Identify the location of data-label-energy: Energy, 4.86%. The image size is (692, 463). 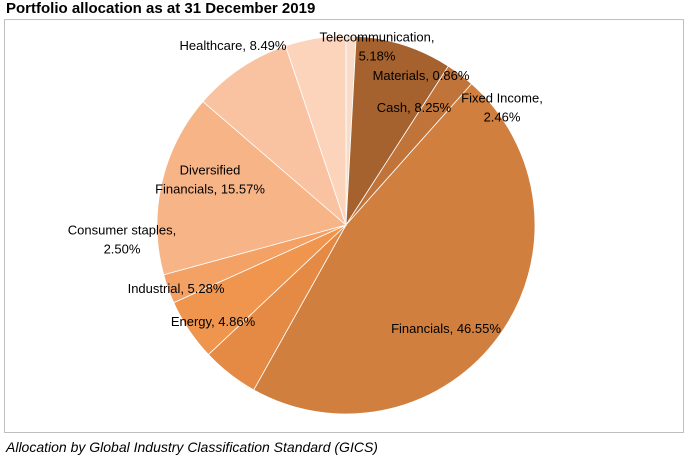
(213, 321).